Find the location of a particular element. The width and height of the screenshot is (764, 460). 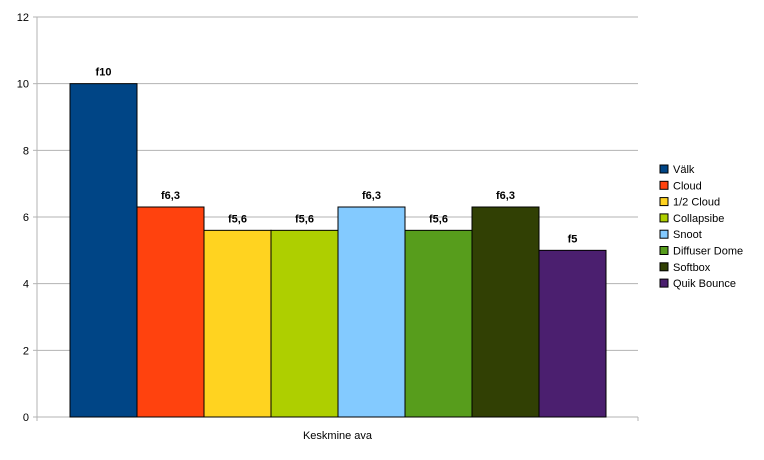

legend-entry-label: Välk is located at coordinates (684, 170).